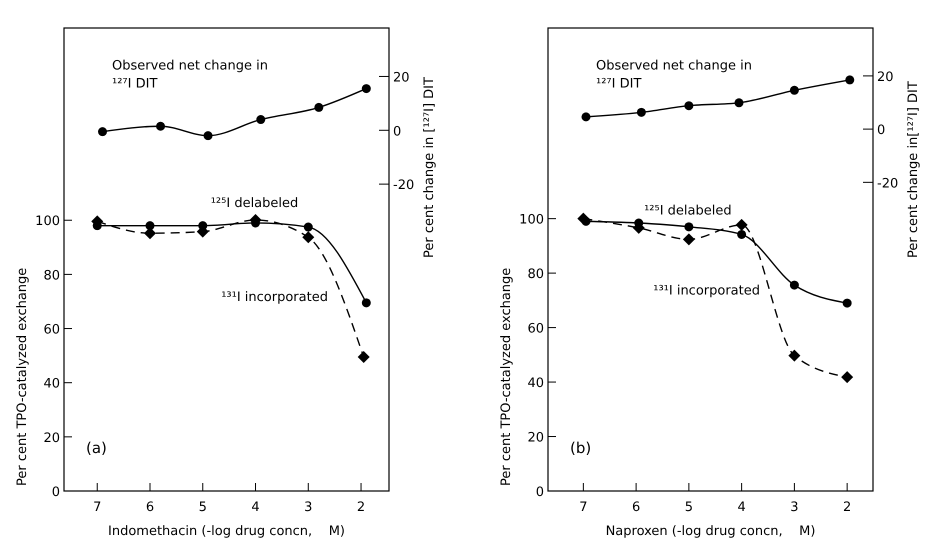 The image size is (931, 538). Describe the element at coordinates (96, 448) in the screenshot. I see `annotation: (a)` at that location.